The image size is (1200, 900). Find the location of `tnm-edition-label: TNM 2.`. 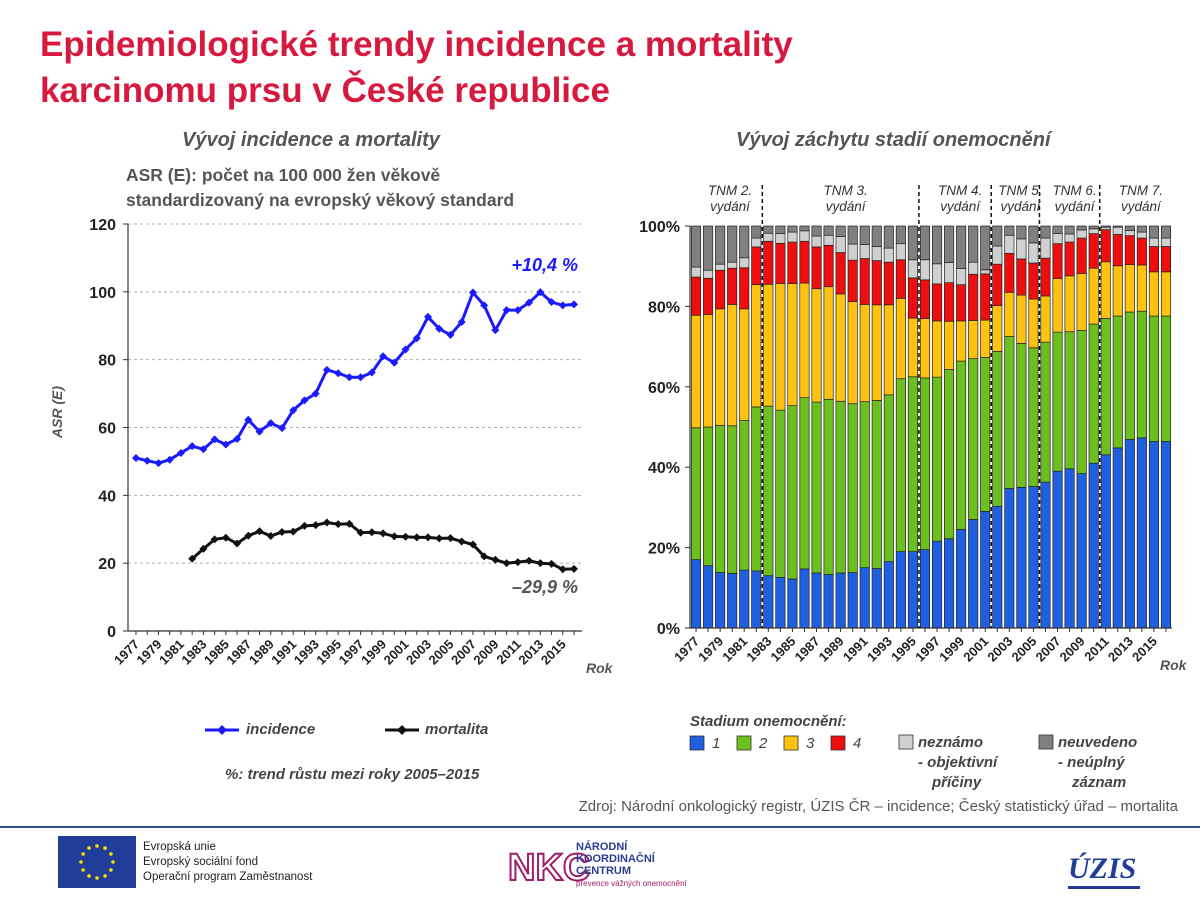

tnm-edition-label: TNM 2. is located at coordinates (730, 190).